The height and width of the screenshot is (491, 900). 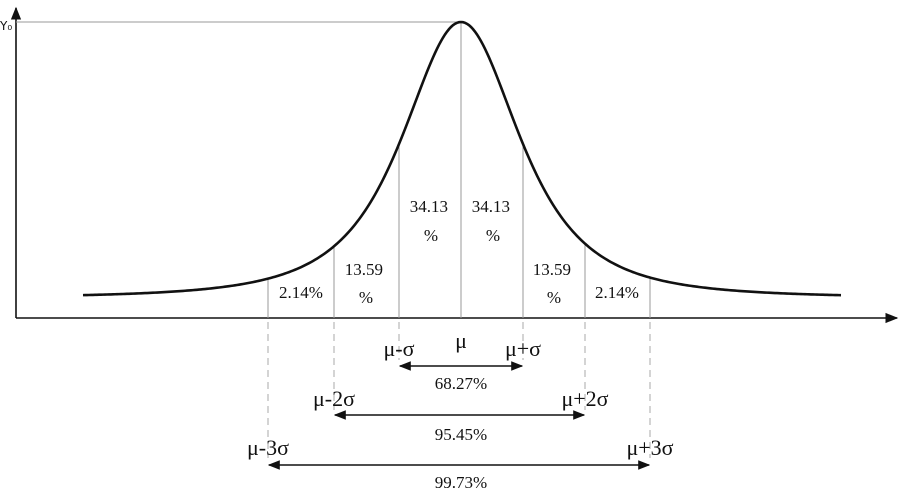 I want to click on y-axis-label: Y₀, so click(x=6, y=26).